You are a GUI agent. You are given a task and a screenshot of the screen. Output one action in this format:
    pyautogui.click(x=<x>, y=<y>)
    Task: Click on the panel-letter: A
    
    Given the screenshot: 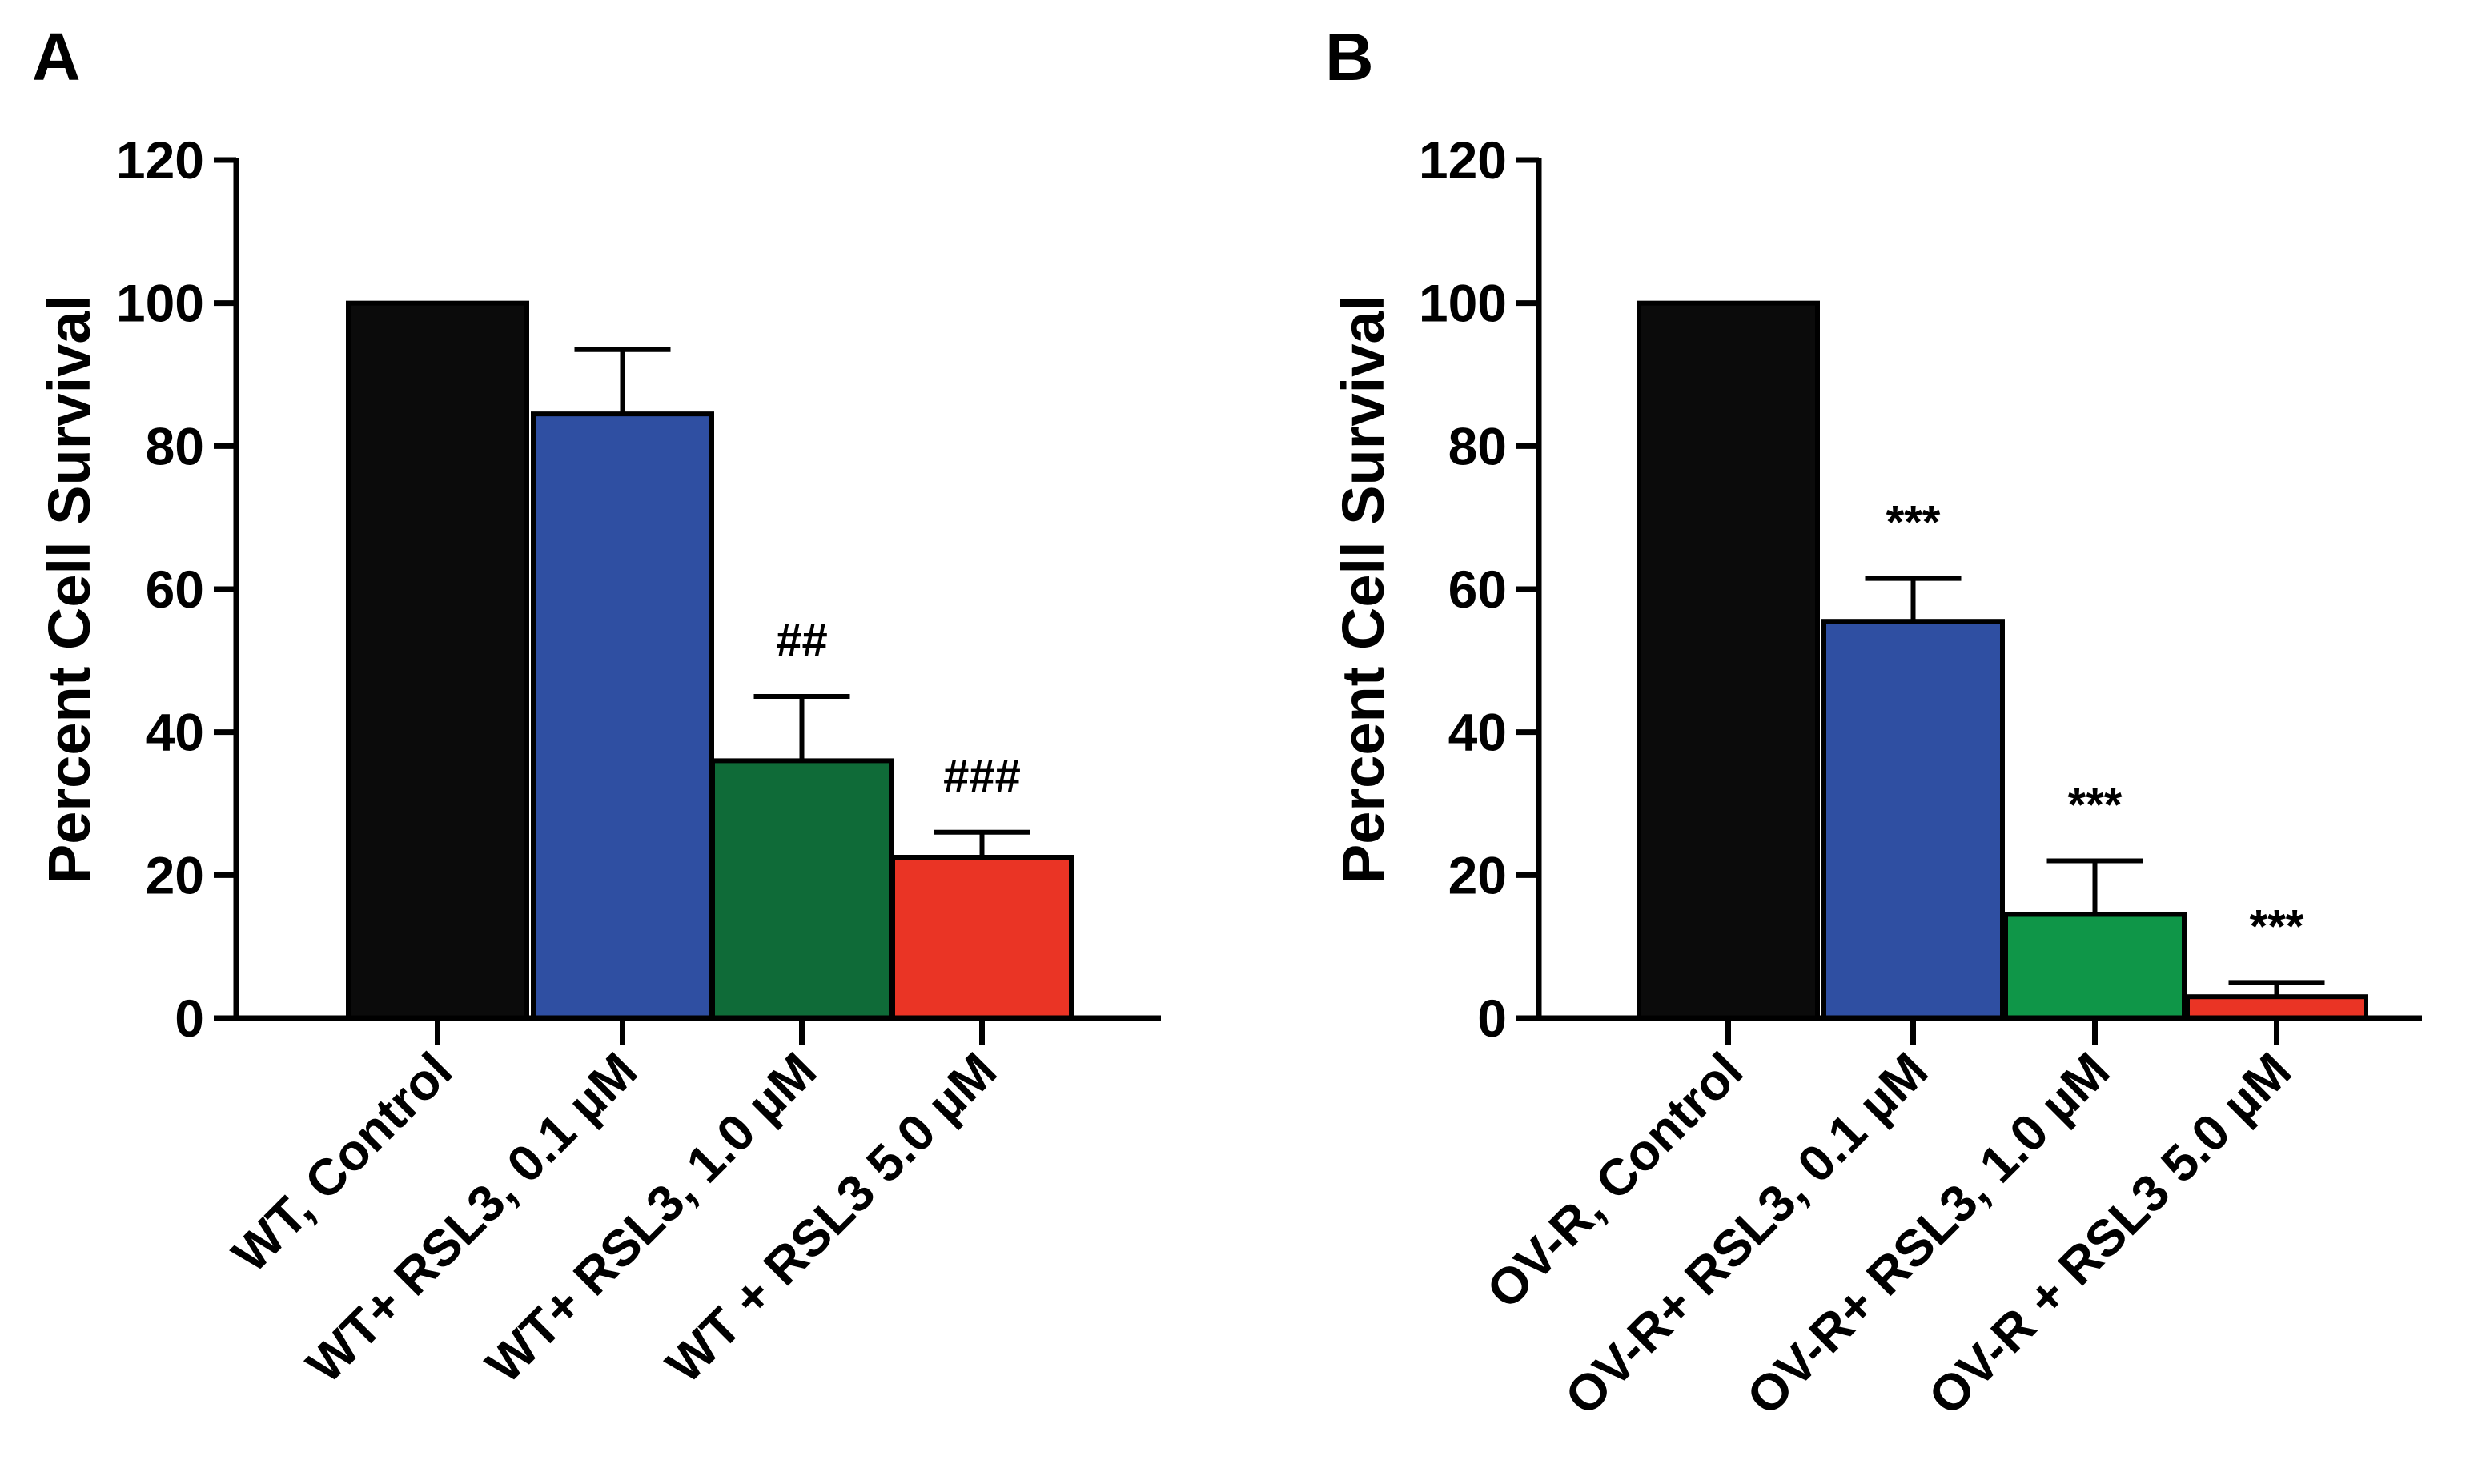 What is the action you would take?
    pyautogui.click(x=56, y=56)
    